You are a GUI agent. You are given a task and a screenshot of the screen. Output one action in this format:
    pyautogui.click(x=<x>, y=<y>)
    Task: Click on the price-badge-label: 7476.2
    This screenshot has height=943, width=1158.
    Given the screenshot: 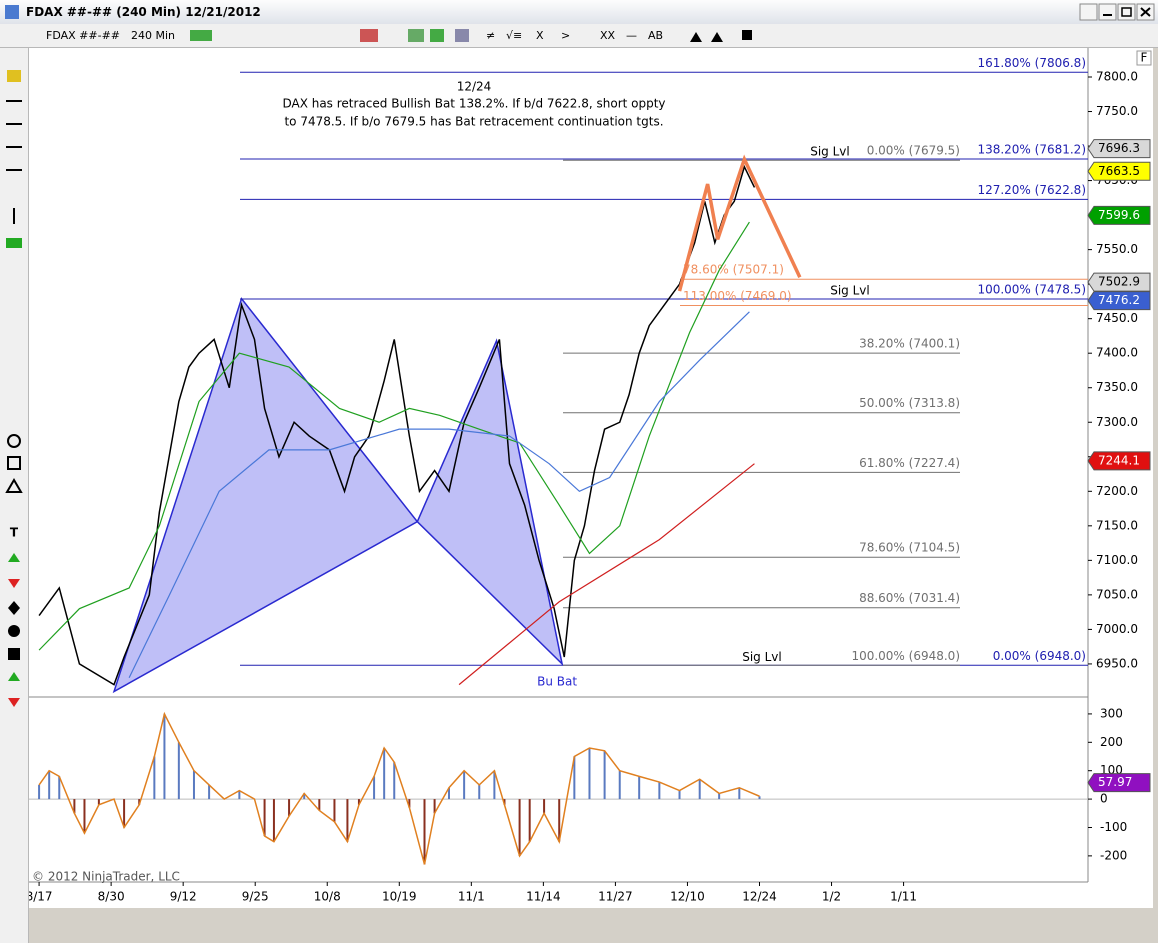 What is the action you would take?
    pyautogui.click(x=1119, y=300)
    